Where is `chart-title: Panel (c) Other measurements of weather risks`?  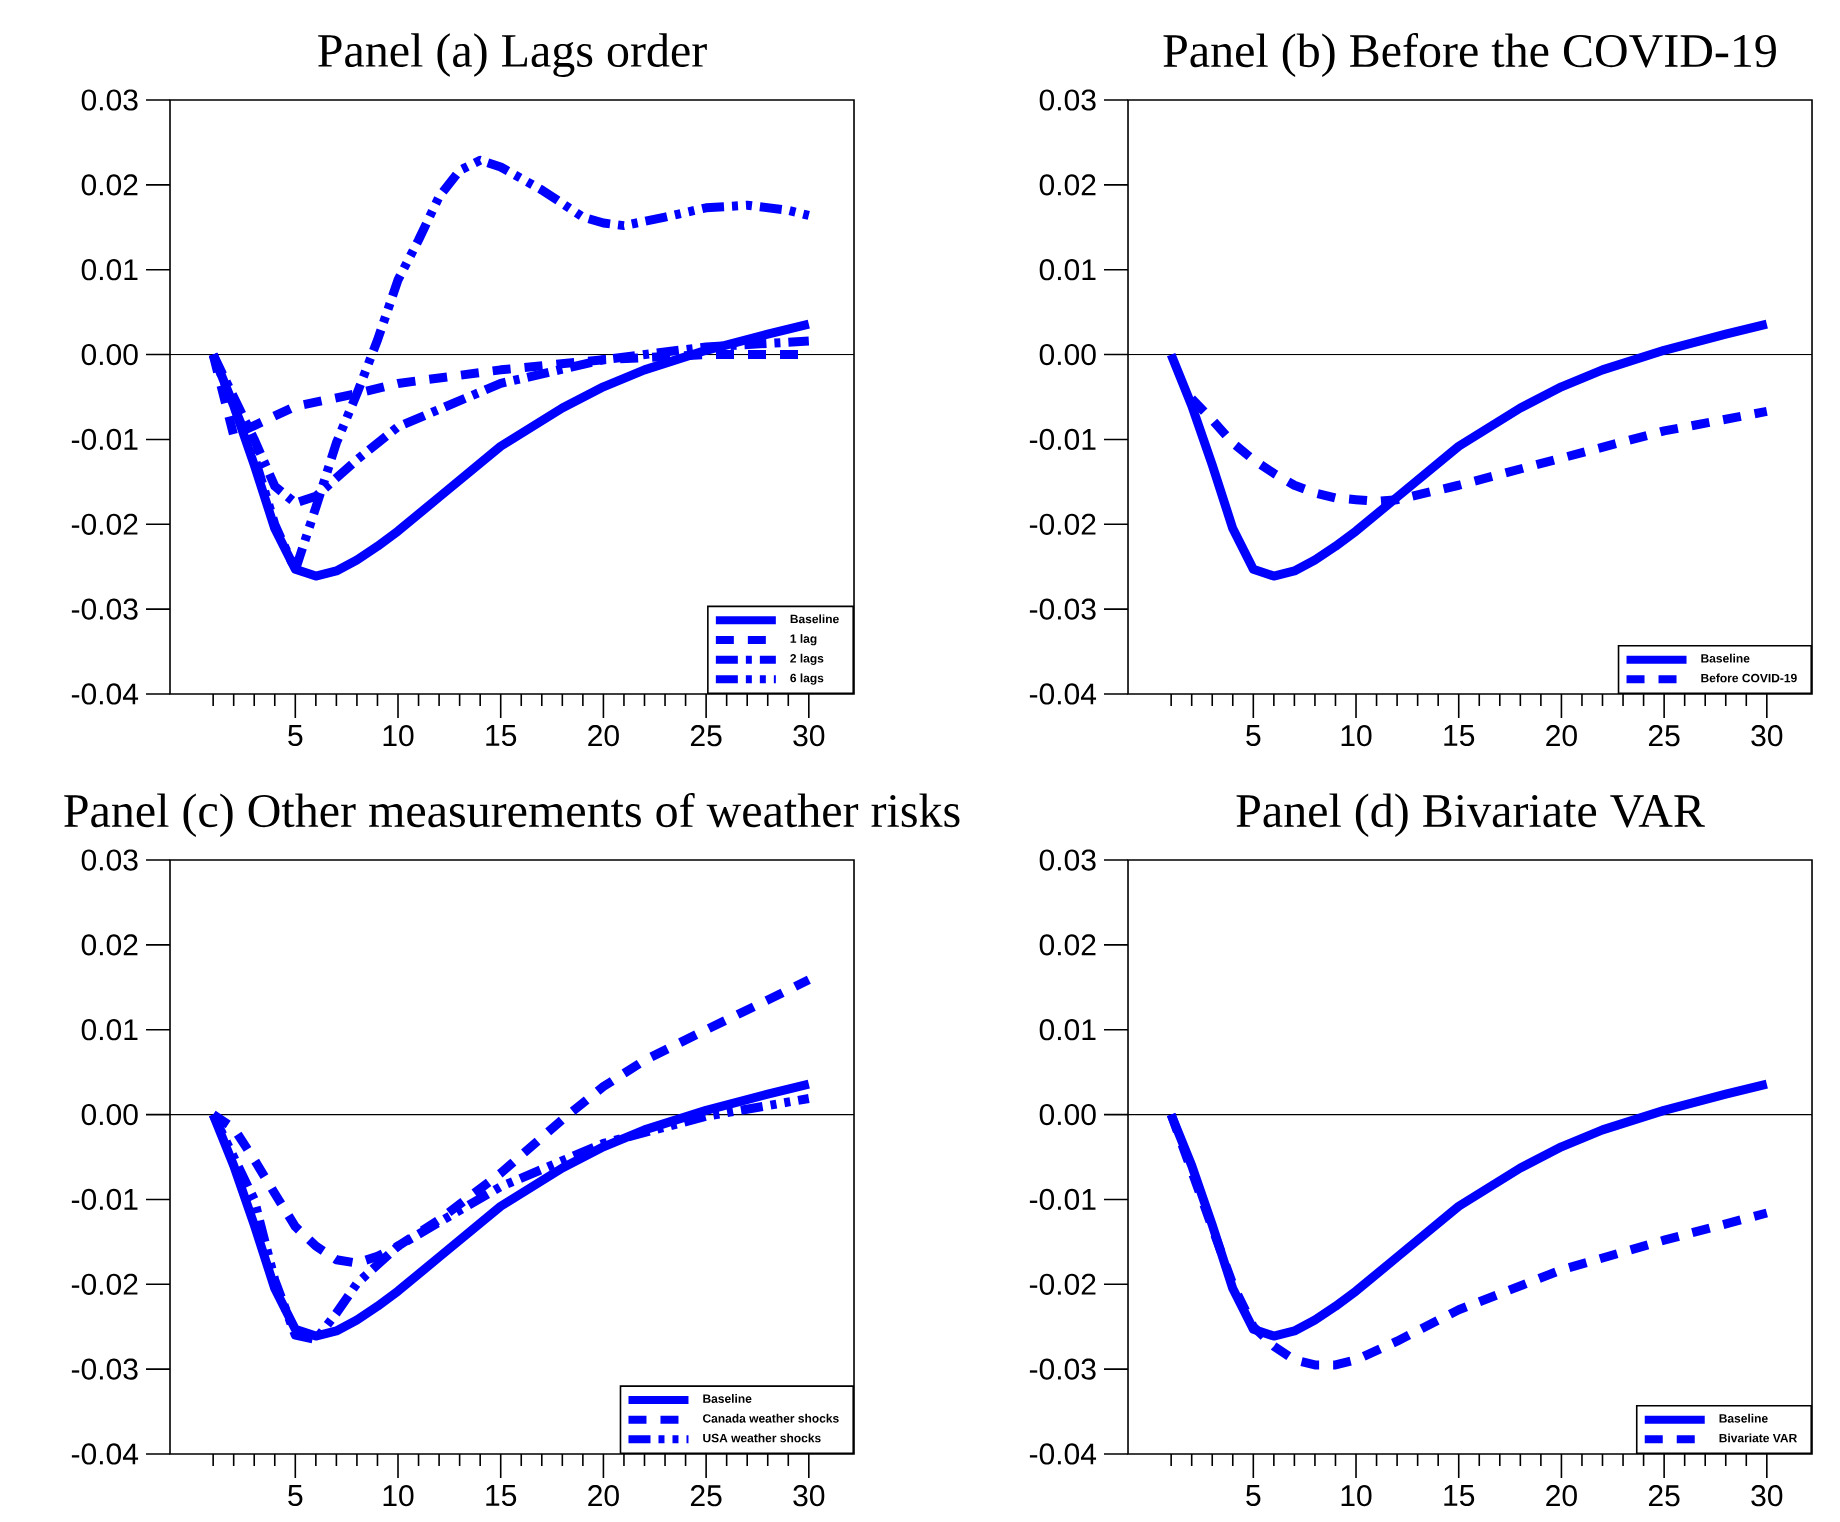
chart-title: Panel (c) Other measurements of weather risks is located at coordinates (512, 814).